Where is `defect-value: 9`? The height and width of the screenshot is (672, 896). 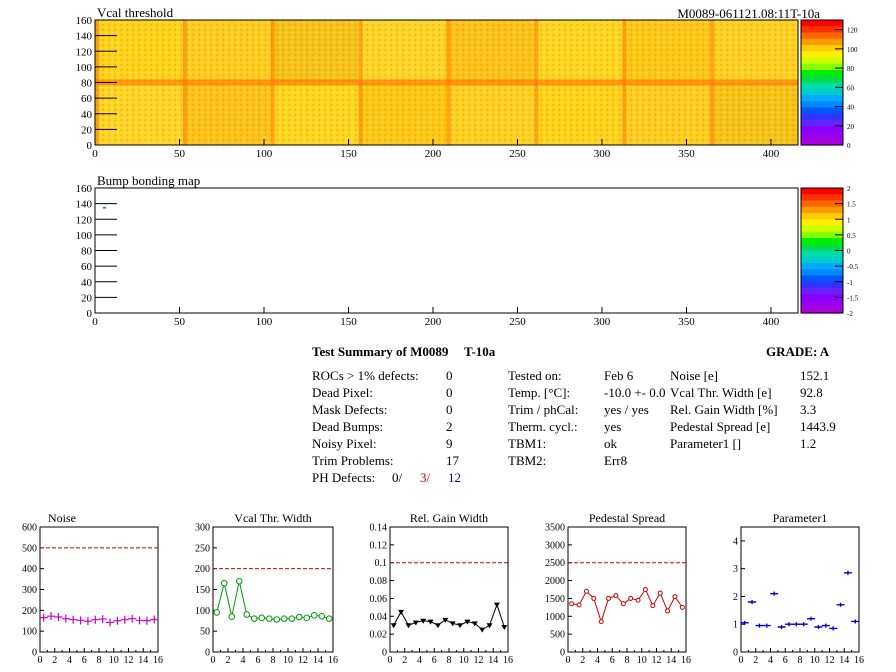 defect-value: 9 is located at coordinates (449, 443).